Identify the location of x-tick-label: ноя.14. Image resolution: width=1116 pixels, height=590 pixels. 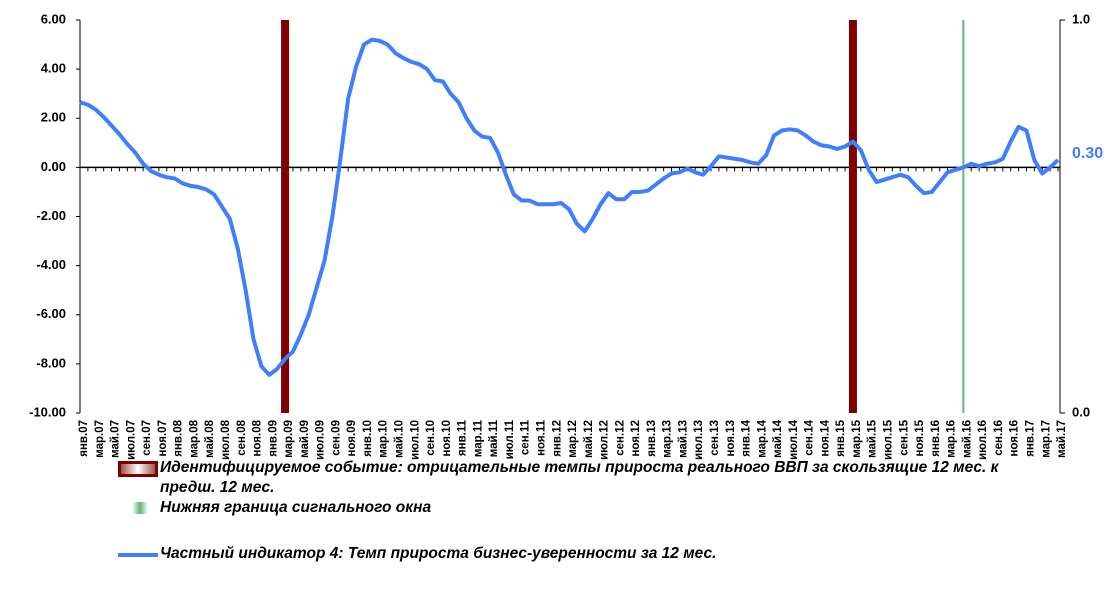
(825, 437).